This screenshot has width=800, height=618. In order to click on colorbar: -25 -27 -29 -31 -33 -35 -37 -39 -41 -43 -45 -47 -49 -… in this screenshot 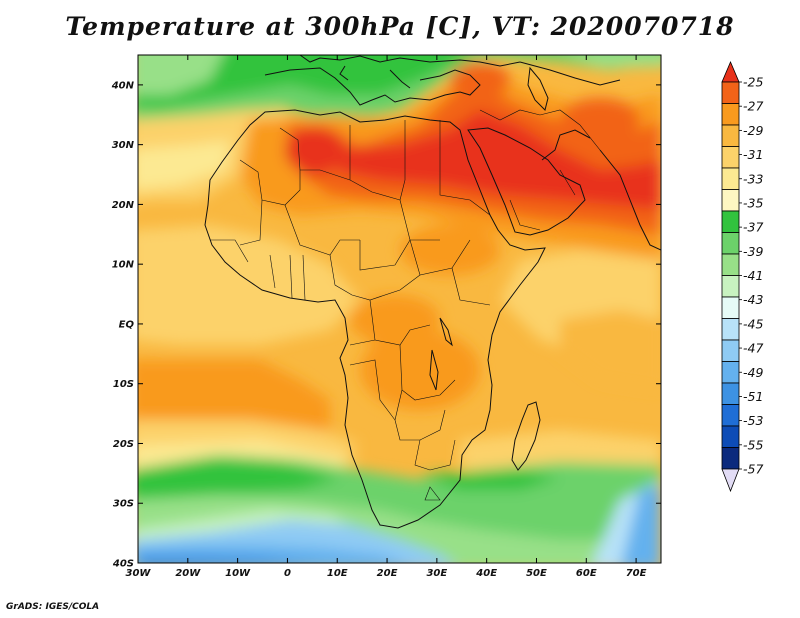, I will do `click(742, 276)`.